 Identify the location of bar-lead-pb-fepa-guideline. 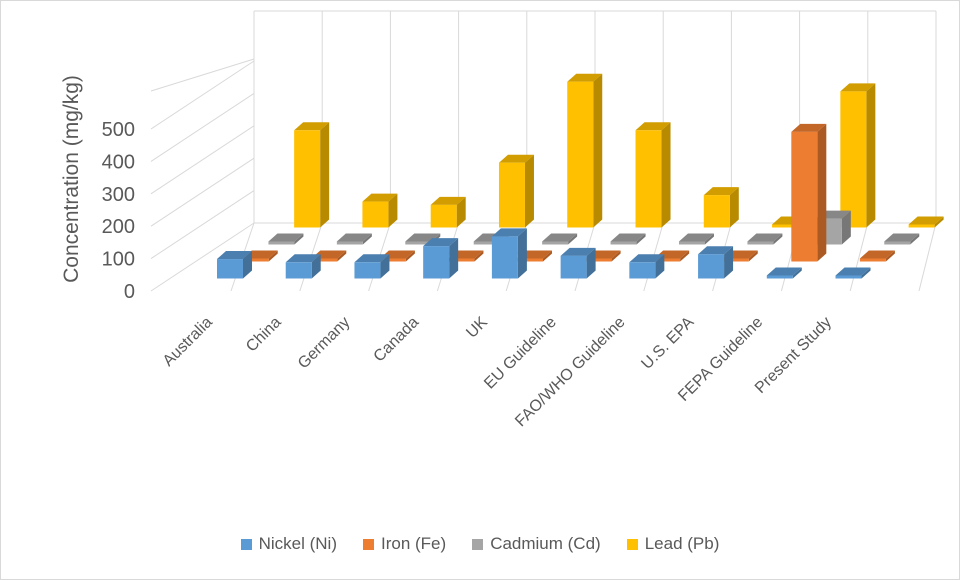
(858, 155).